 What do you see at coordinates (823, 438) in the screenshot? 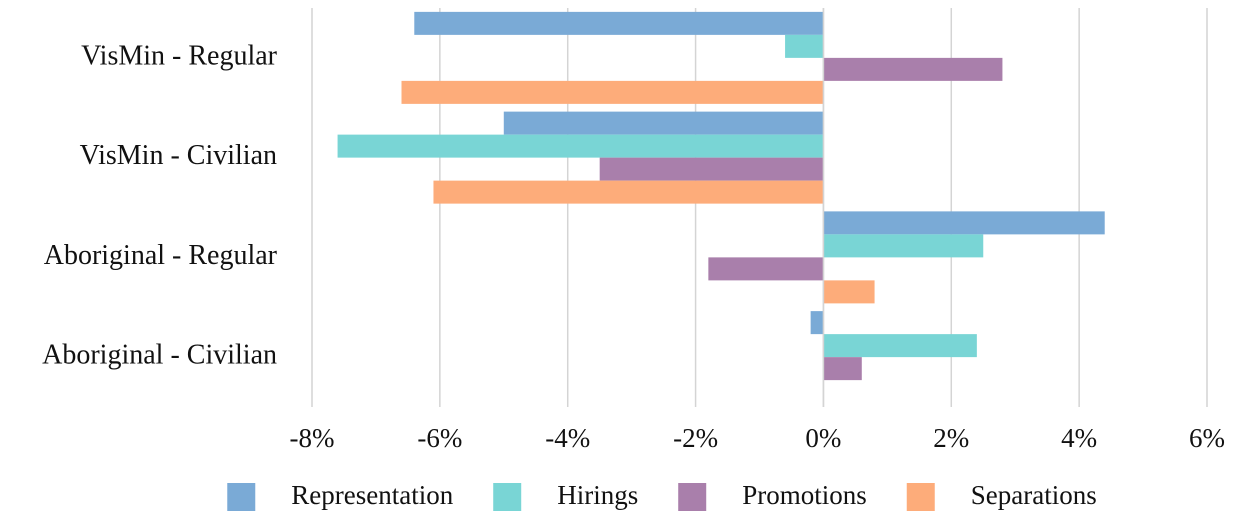
I see `x-tick-label: 0%` at bounding box center [823, 438].